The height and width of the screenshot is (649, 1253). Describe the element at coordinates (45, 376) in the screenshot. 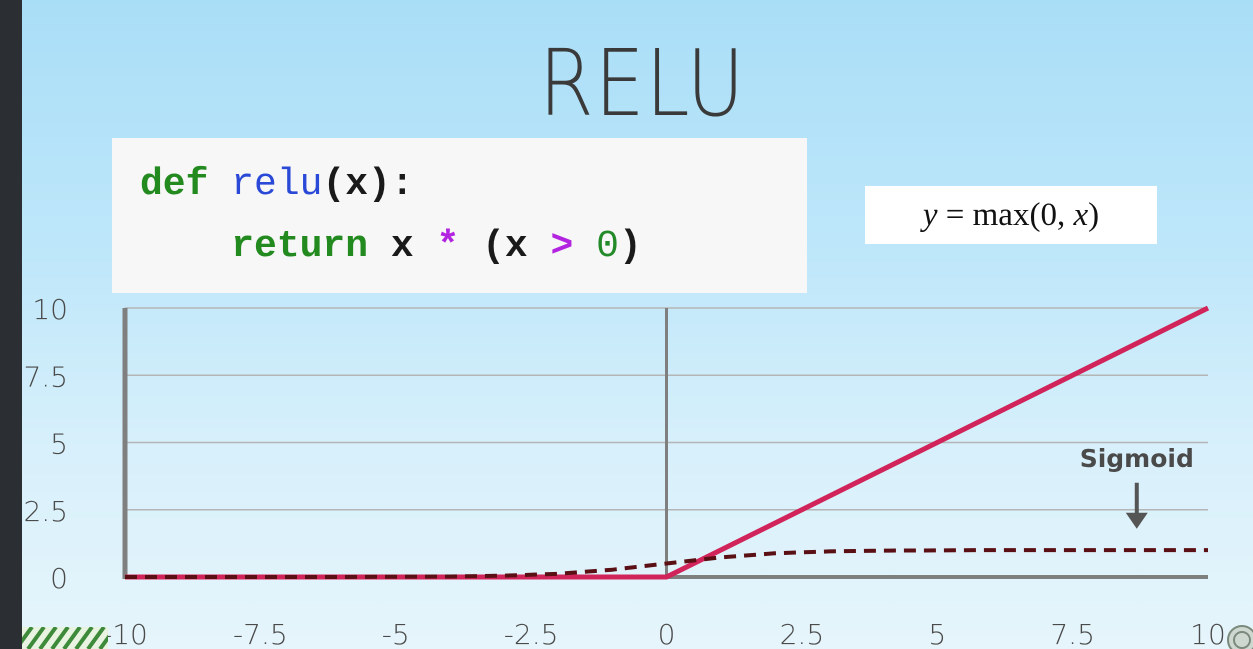

I see `y-tick-label-3: 7.5` at that location.